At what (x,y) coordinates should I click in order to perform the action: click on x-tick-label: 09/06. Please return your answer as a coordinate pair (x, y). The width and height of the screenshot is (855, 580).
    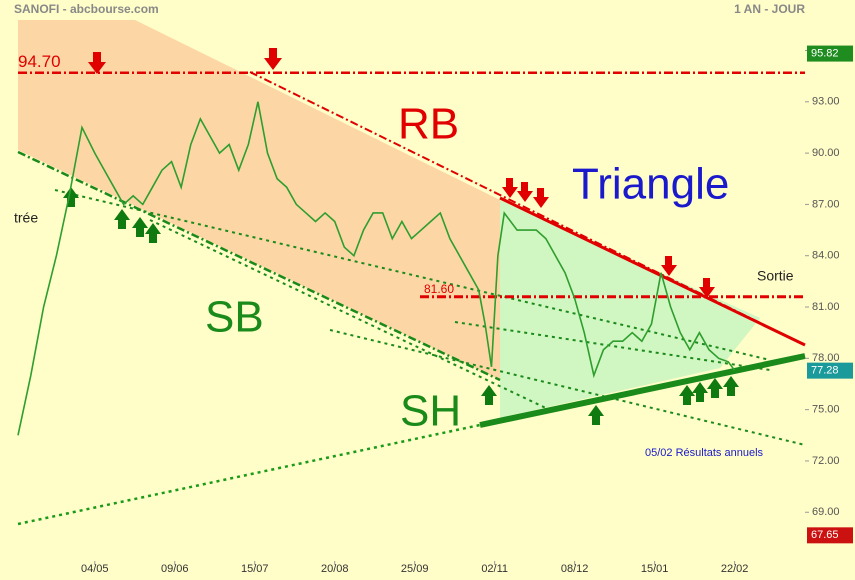
    Looking at the image, I should click on (175, 569).